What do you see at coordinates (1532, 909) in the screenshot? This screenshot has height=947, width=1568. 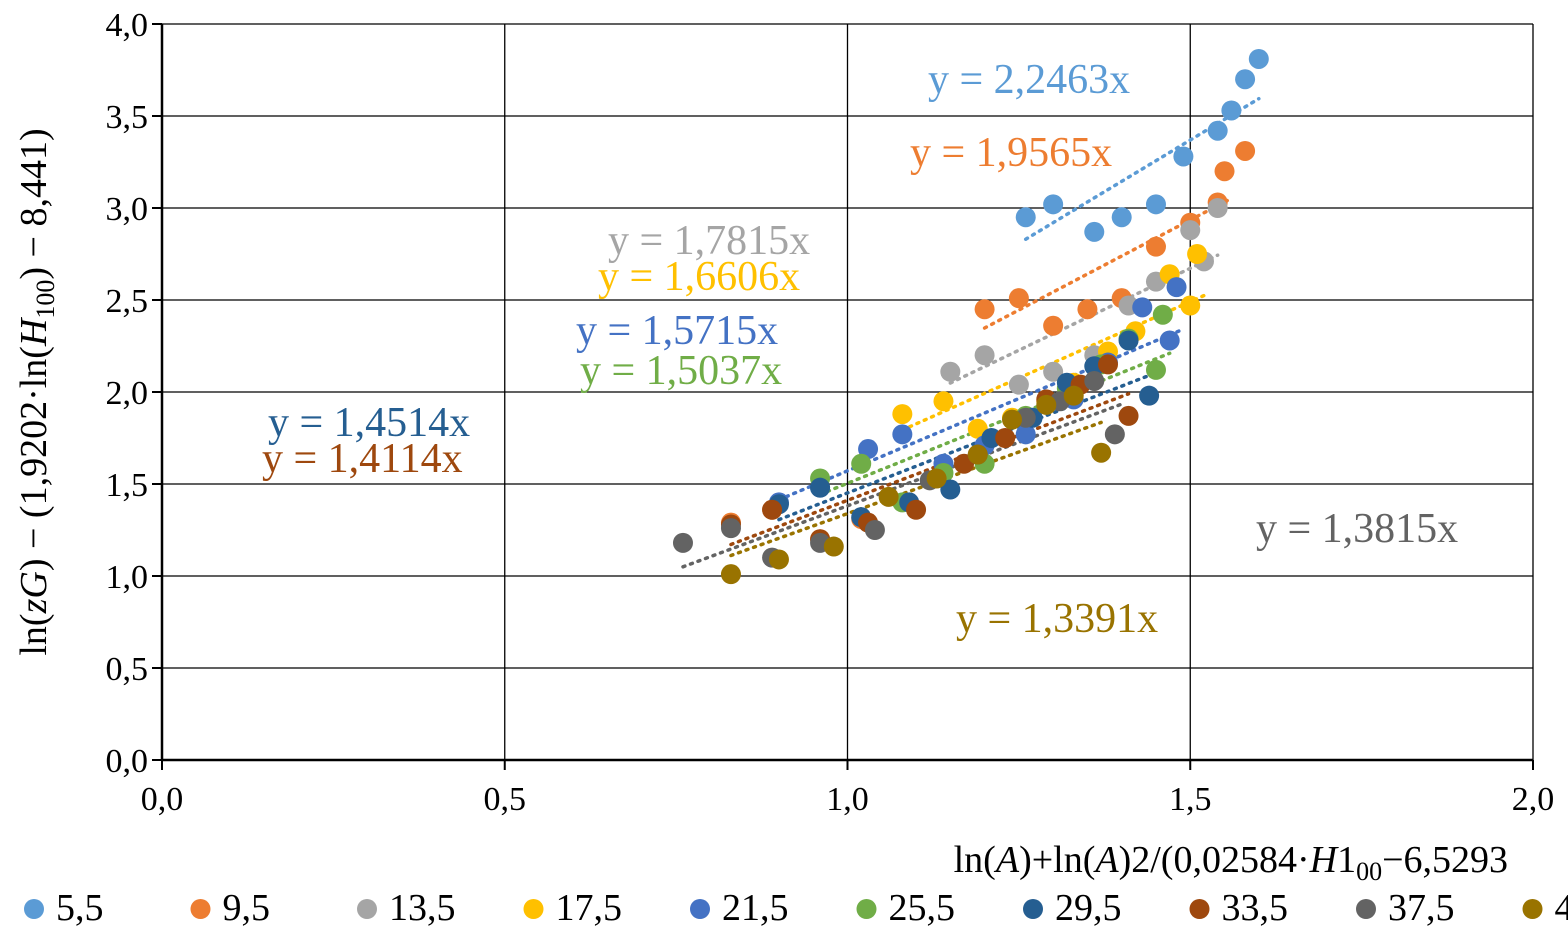 I see `legend-marker-41,5` at bounding box center [1532, 909].